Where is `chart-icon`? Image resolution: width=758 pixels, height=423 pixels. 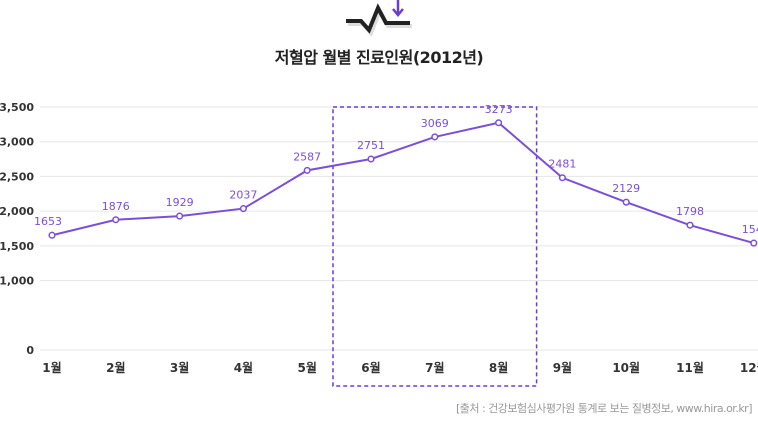
chart-icon is located at coordinates (379, 18).